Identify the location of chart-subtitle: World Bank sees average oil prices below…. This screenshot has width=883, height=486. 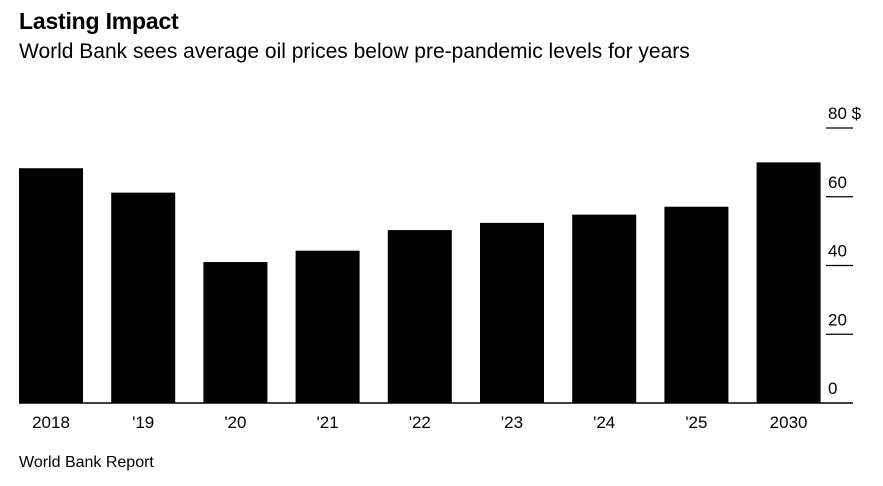
(354, 51).